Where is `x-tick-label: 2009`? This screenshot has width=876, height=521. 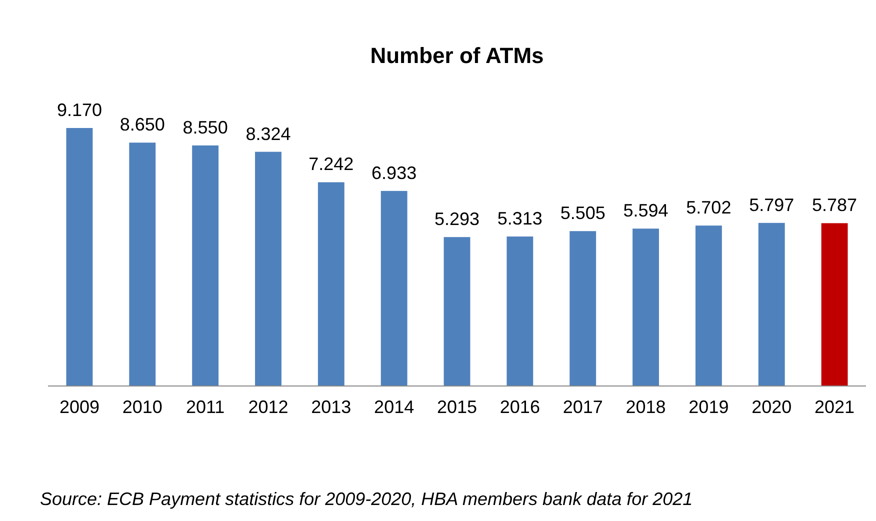 x-tick-label: 2009 is located at coordinates (79, 406).